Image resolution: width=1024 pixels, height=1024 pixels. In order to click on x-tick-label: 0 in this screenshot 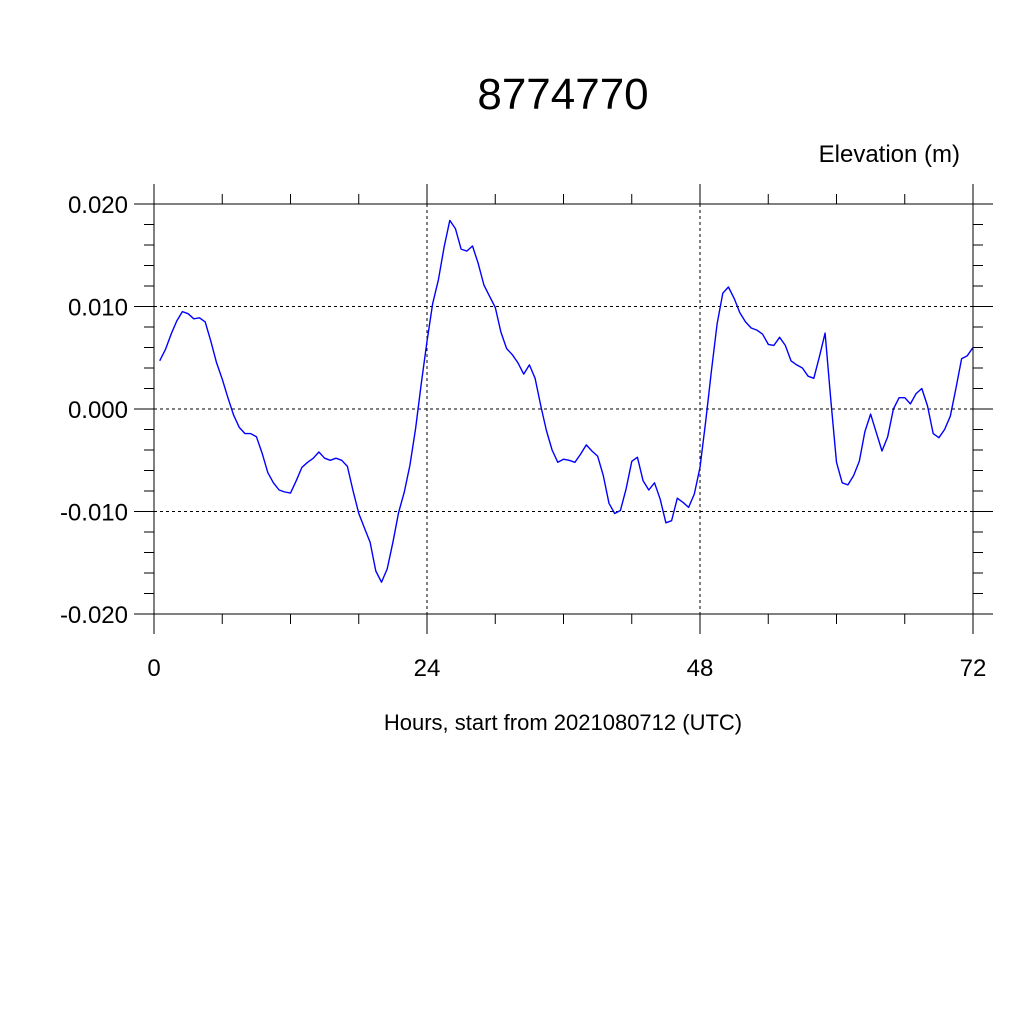, I will do `click(153, 668)`.